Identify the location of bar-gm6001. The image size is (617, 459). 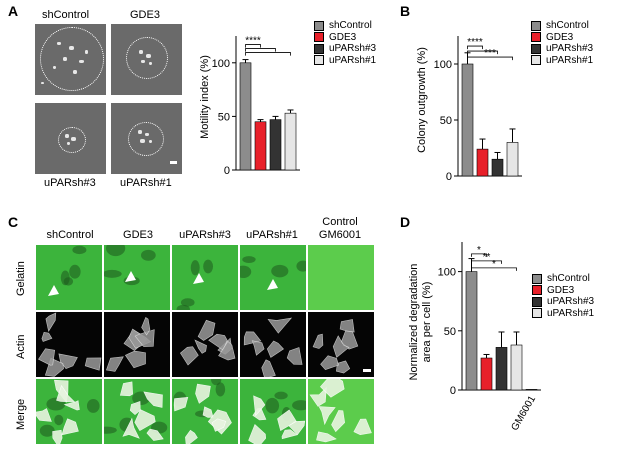
(531, 390).